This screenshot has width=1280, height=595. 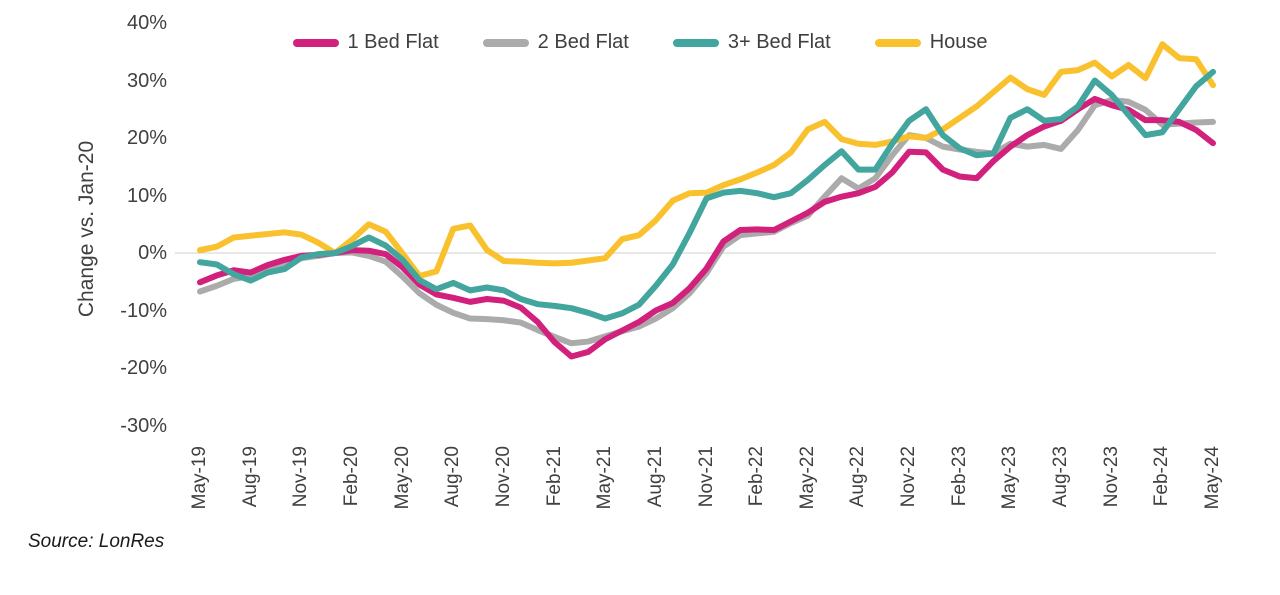 I want to click on source-note: Source: LonRes, so click(x=96, y=541).